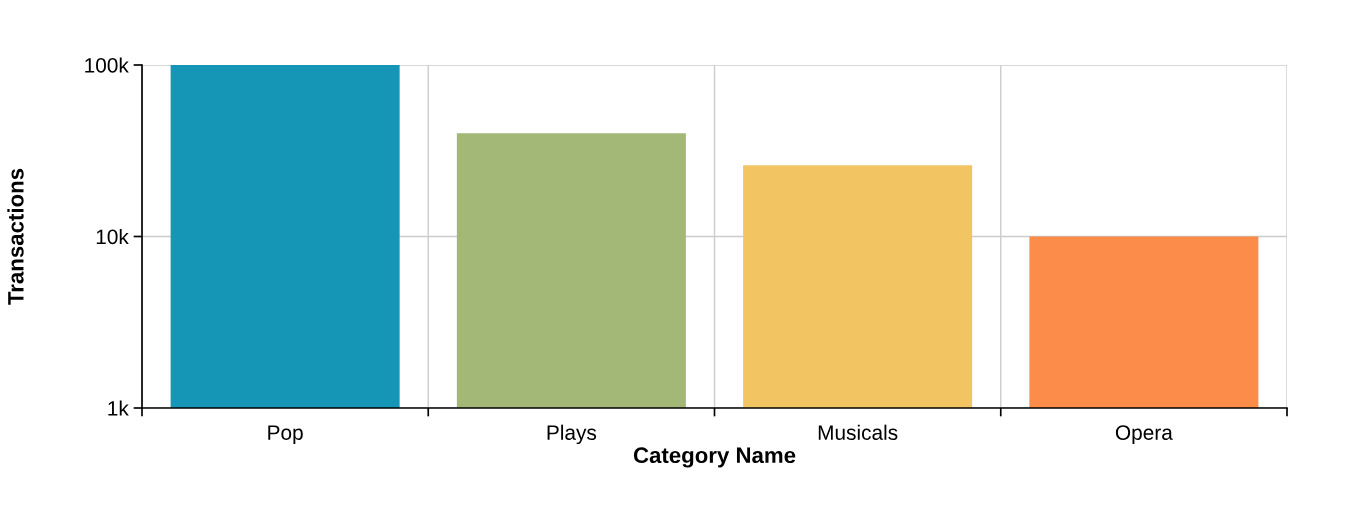 This screenshot has width=1362, height=524. What do you see at coordinates (285, 435) in the screenshot?
I see `x-tick-label: Pop` at bounding box center [285, 435].